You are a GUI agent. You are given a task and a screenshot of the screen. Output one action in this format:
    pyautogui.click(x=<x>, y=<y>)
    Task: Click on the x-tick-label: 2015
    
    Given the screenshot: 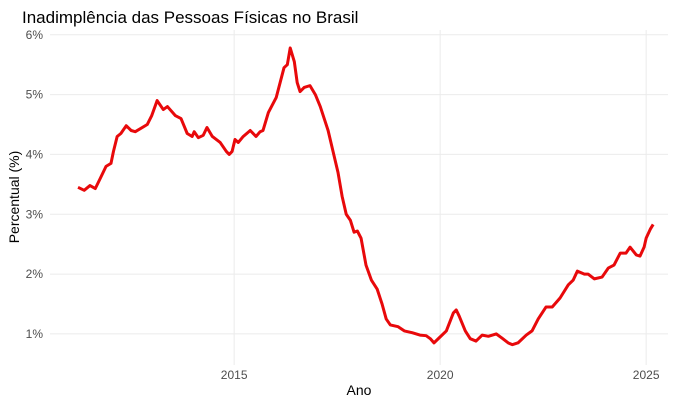 What is the action you would take?
    pyautogui.click(x=234, y=375)
    